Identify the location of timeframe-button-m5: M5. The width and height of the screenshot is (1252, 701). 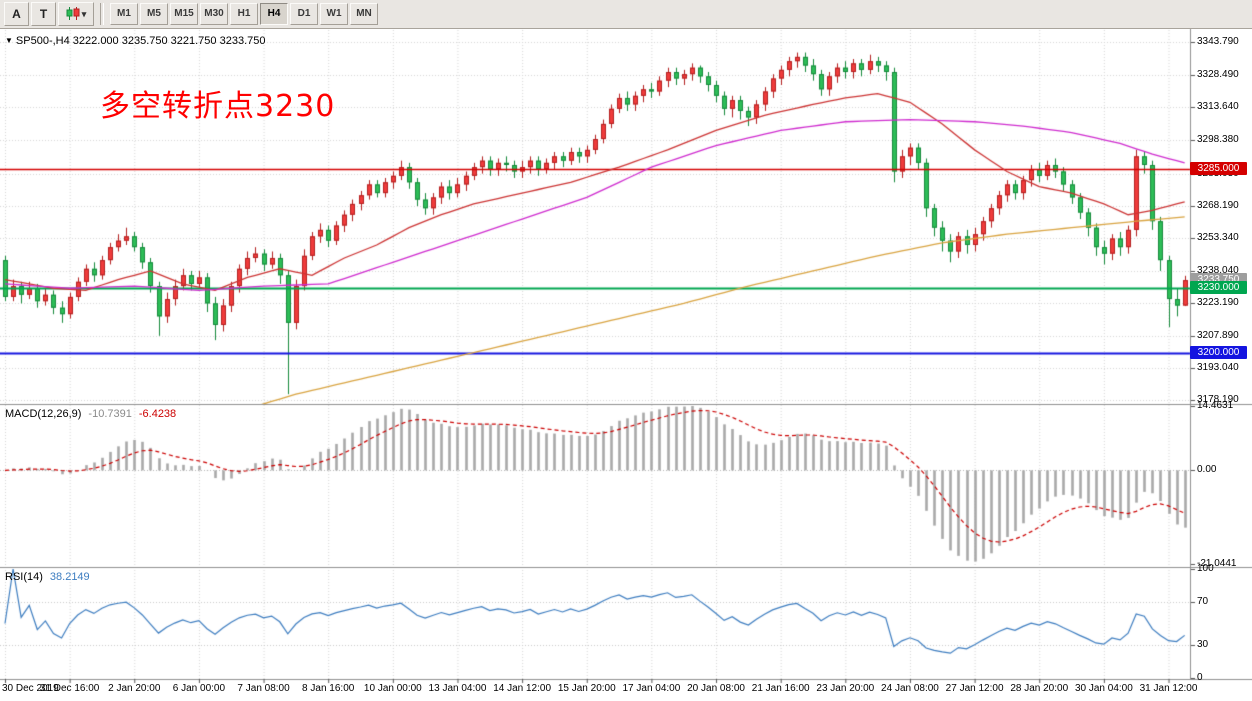
(154, 14).